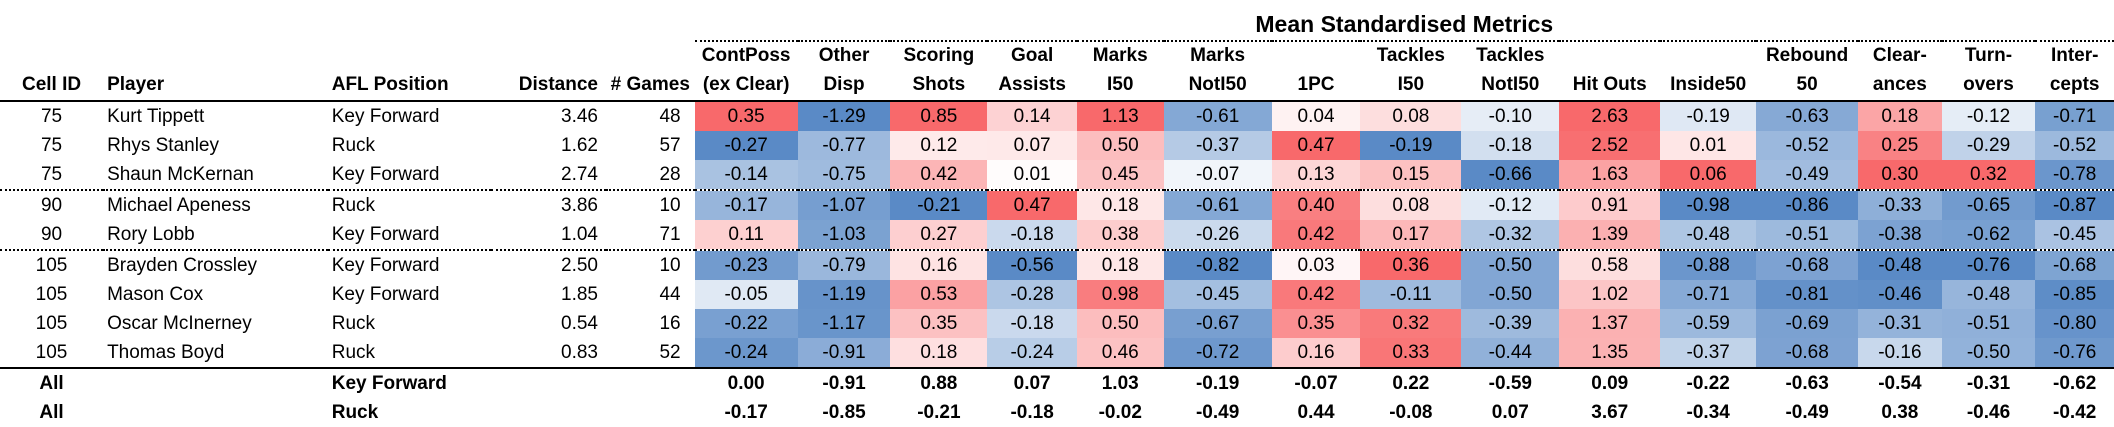 This screenshot has width=2114, height=427. What do you see at coordinates (215, 382) in the screenshot?
I see `summary-spacer` at bounding box center [215, 382].